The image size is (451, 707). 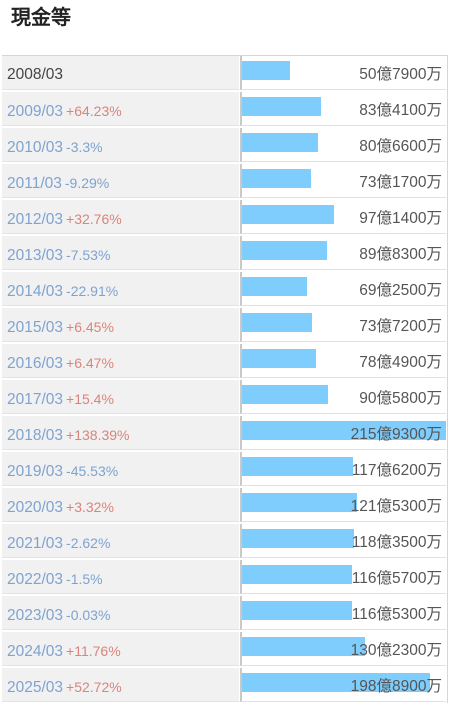 What do you see at coordinates (58, 255) in the screenshot?
I see `period-label: 2013/03 -7.53%` at bounding box center [58, 255].